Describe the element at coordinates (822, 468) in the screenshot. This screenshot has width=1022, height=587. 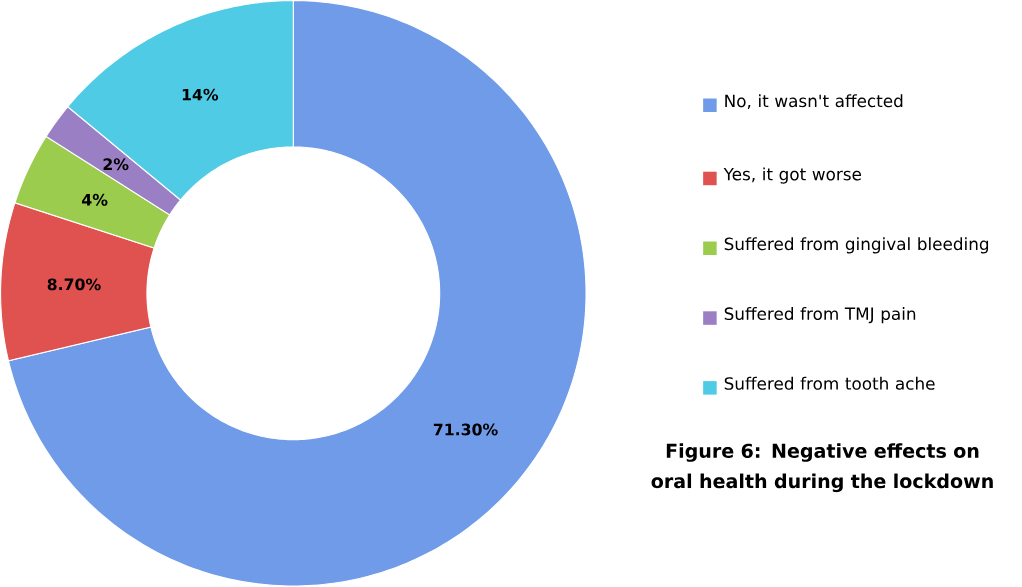
I see `text: Figure 6: Negative effects on oral health during the lockdown` at that location.